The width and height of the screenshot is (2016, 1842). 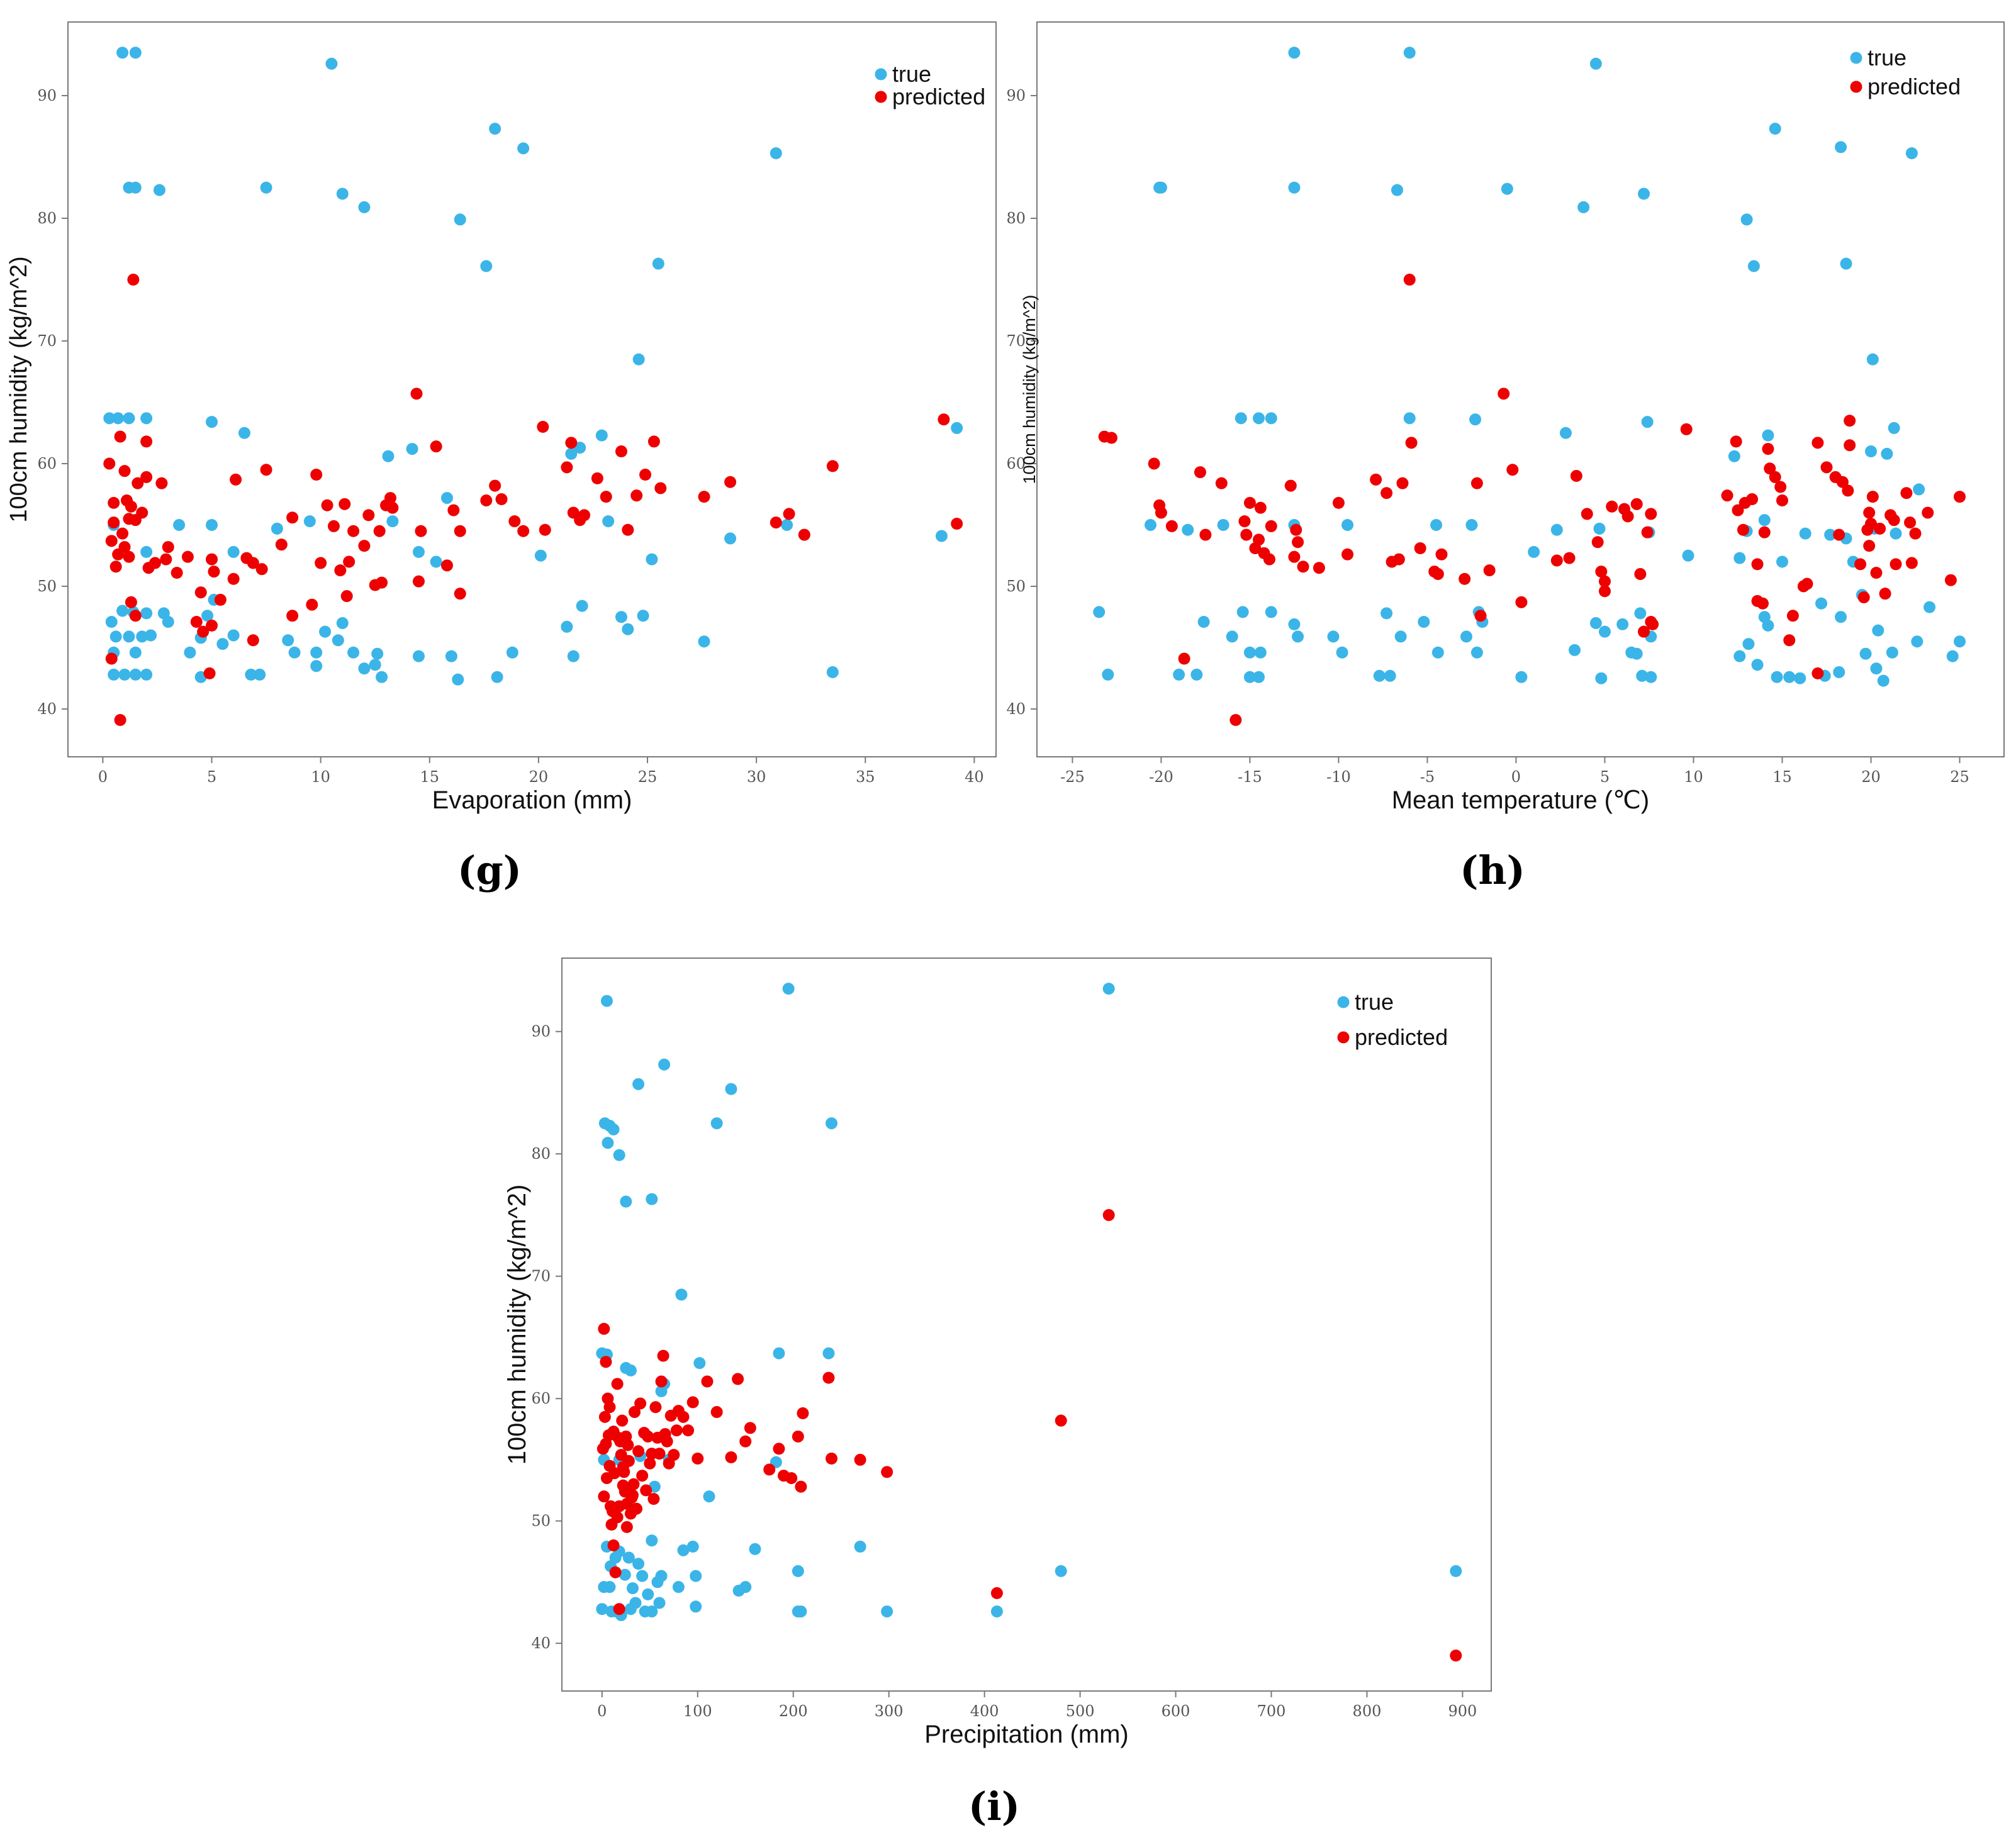 I want to click on x-tick-label: 20, so click(x=539, y=777).